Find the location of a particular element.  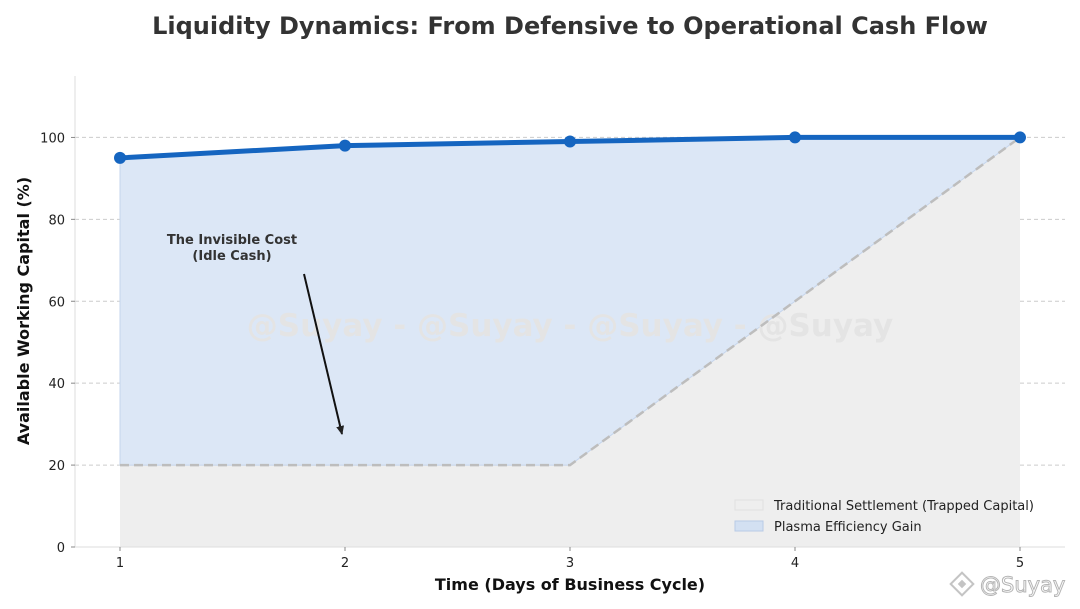

x-ticks: 1 2 3 4 5 is located at coordinates (570, 559).